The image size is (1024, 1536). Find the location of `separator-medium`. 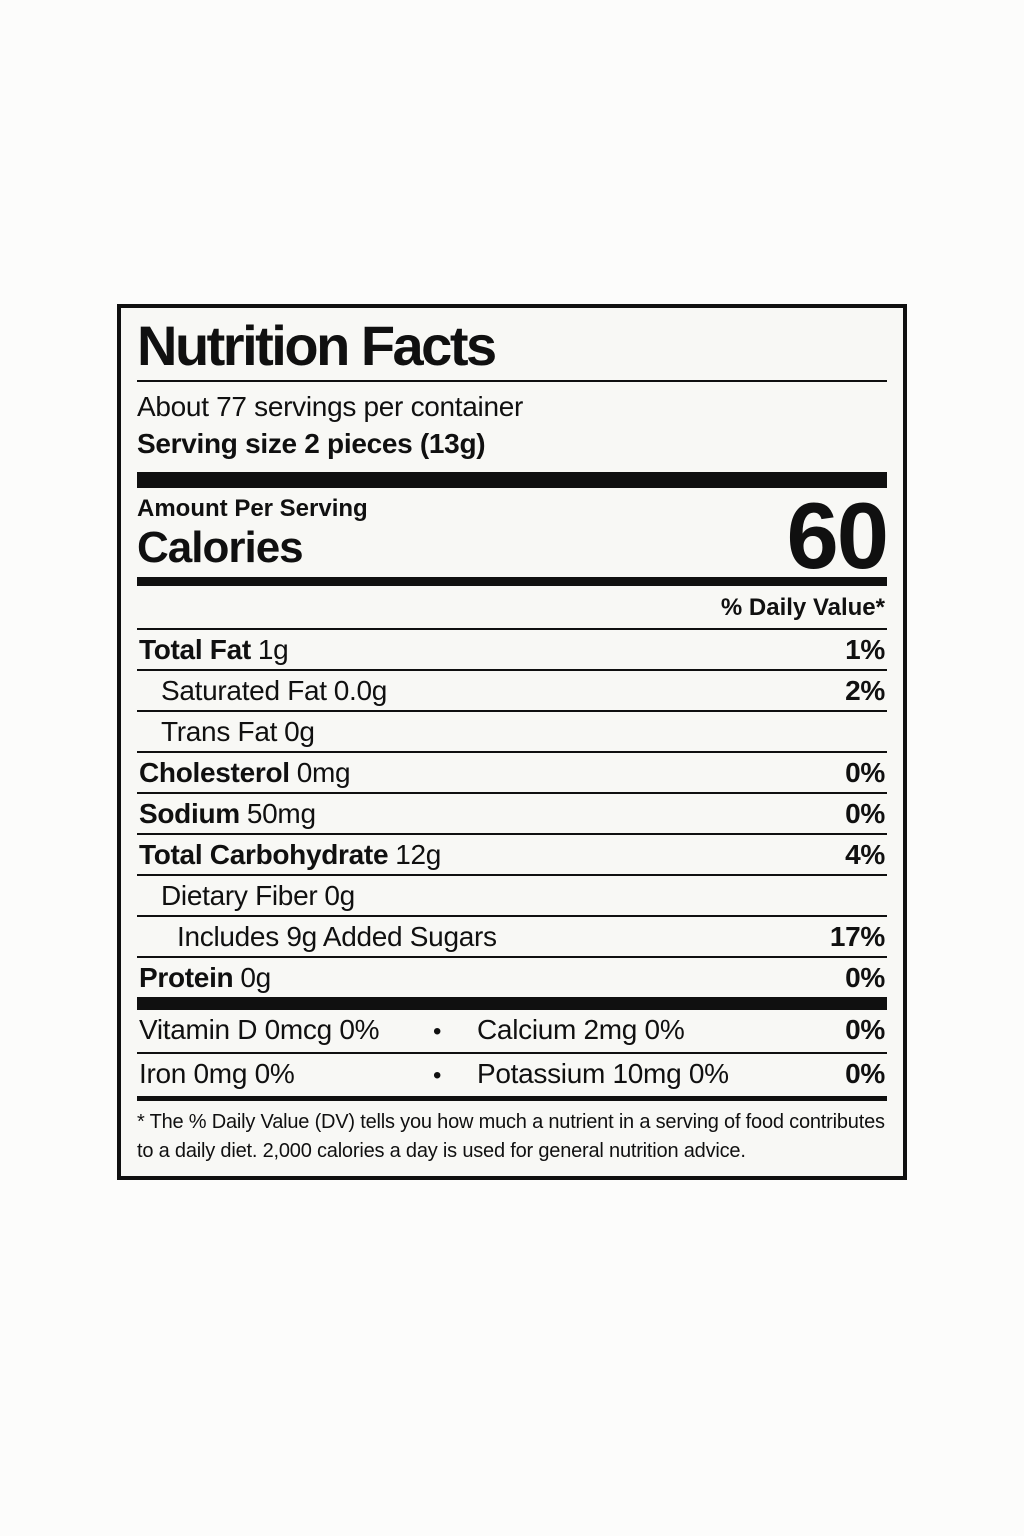

separator-medium is located at coordinates (512, 582).